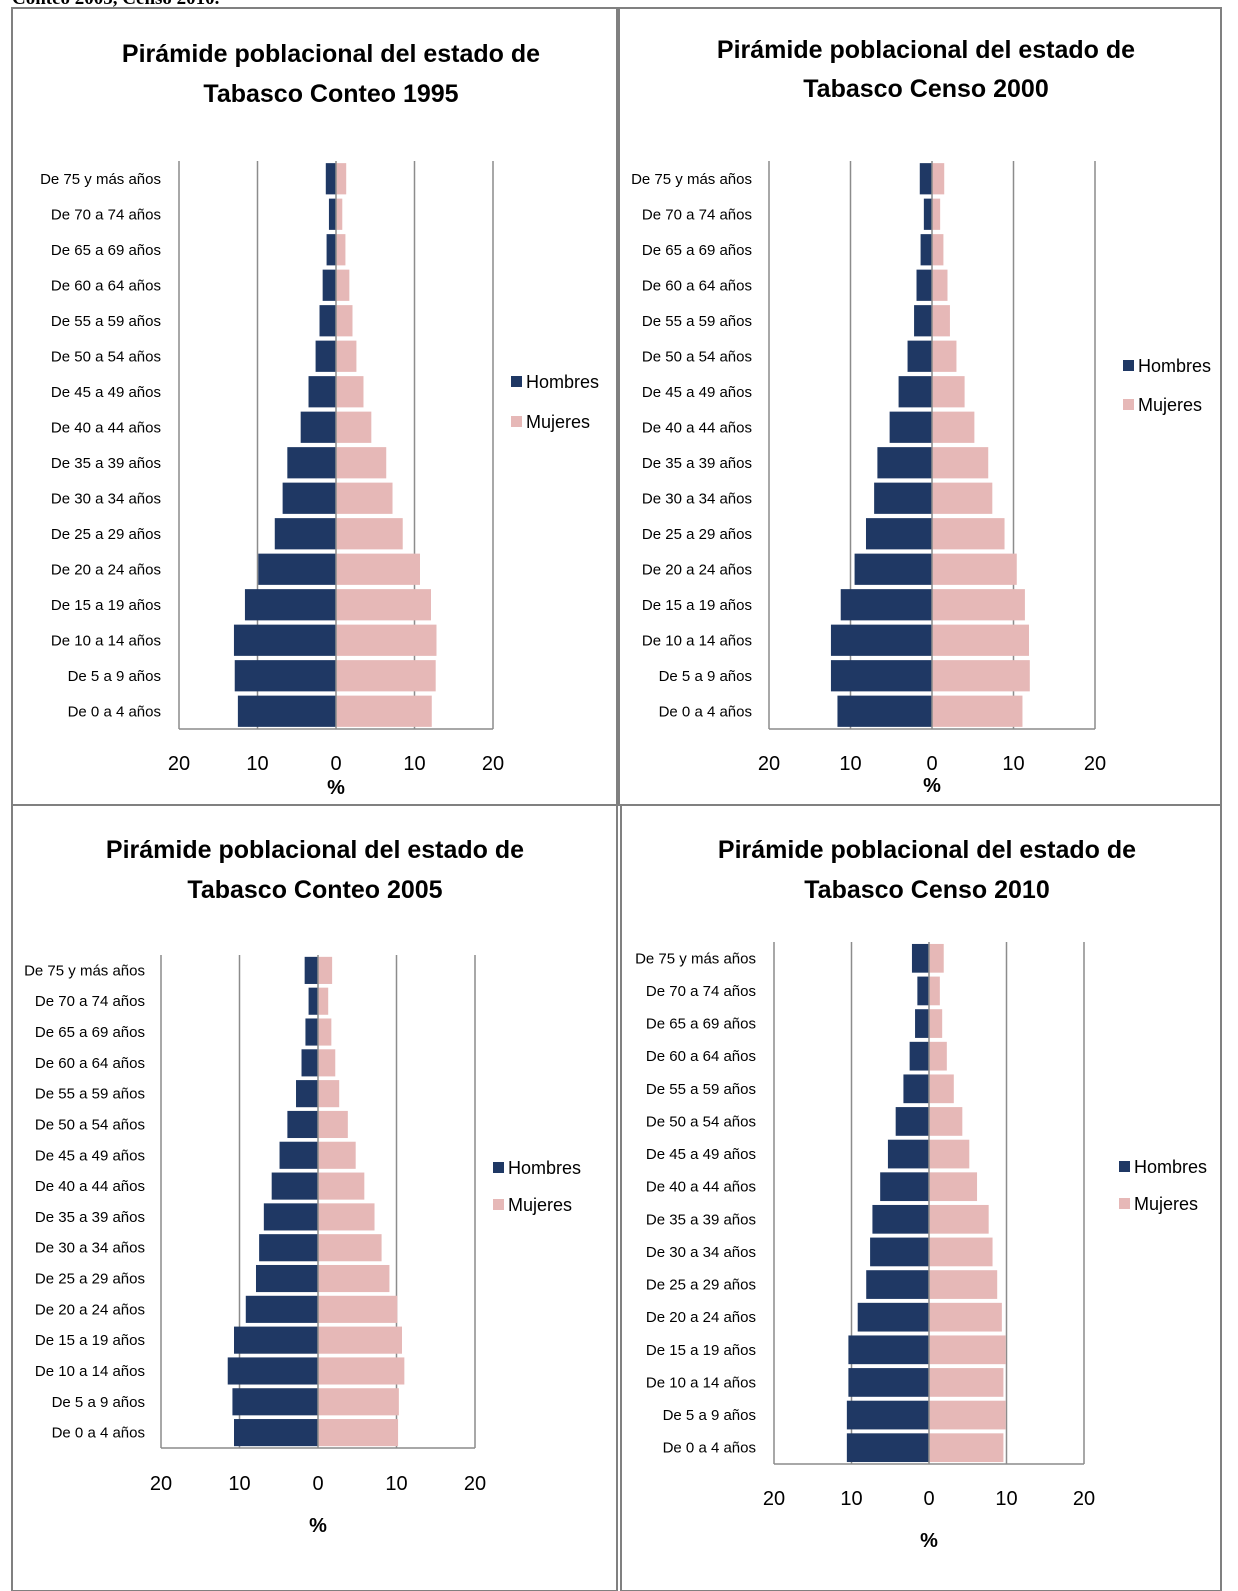  I want to click on chart-title-line: Tabasco Conteo 2005, so click(314, 890).